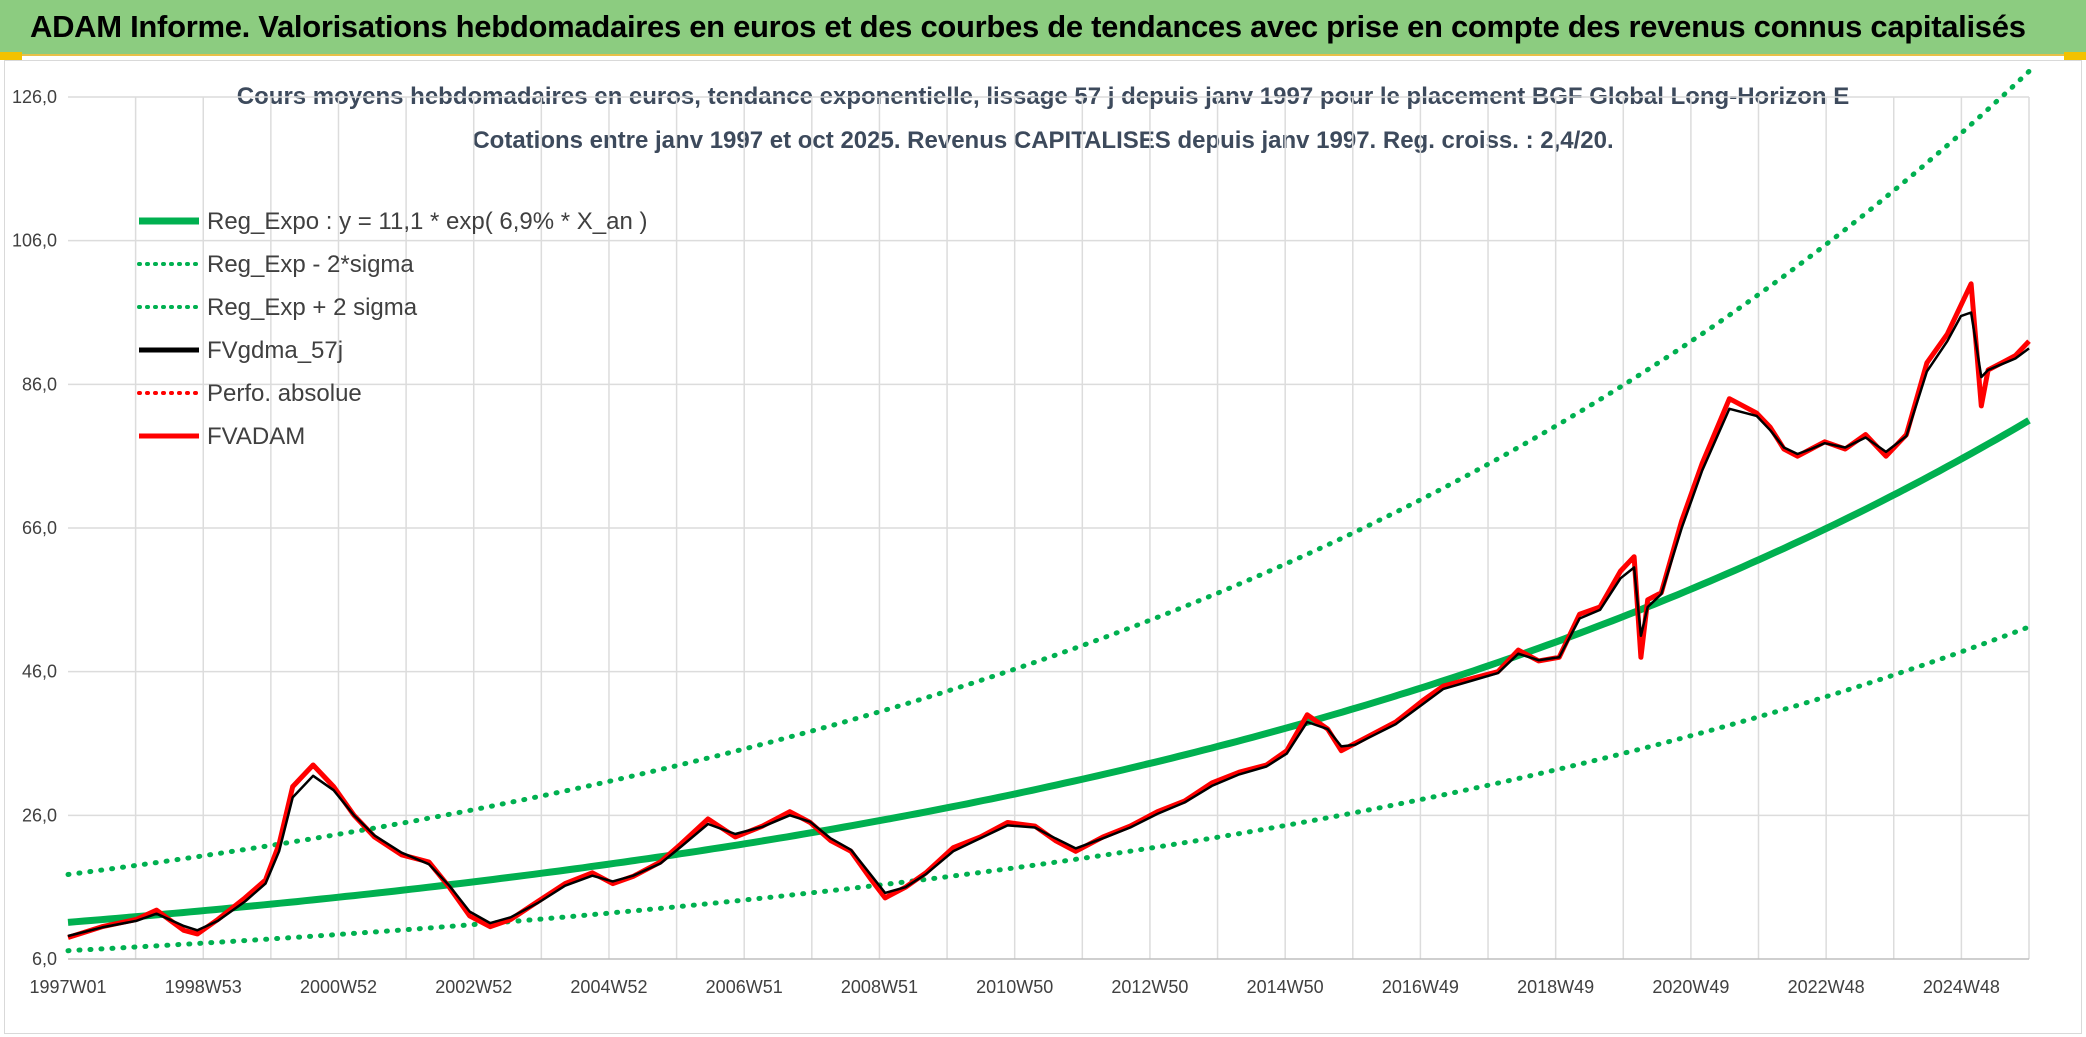  I want to click on x-tick-label: 2020W49, so click(1690, 987).